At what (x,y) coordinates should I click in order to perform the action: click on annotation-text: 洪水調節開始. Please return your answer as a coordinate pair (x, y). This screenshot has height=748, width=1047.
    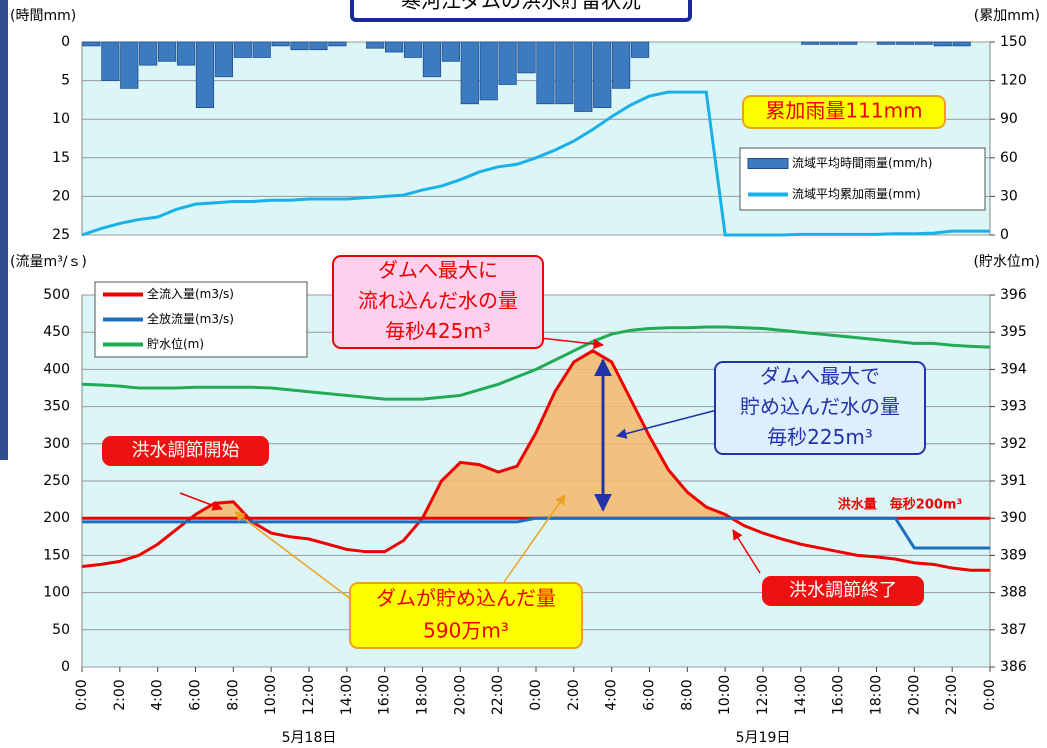
    Looking at the image, I should click on (186, 450).